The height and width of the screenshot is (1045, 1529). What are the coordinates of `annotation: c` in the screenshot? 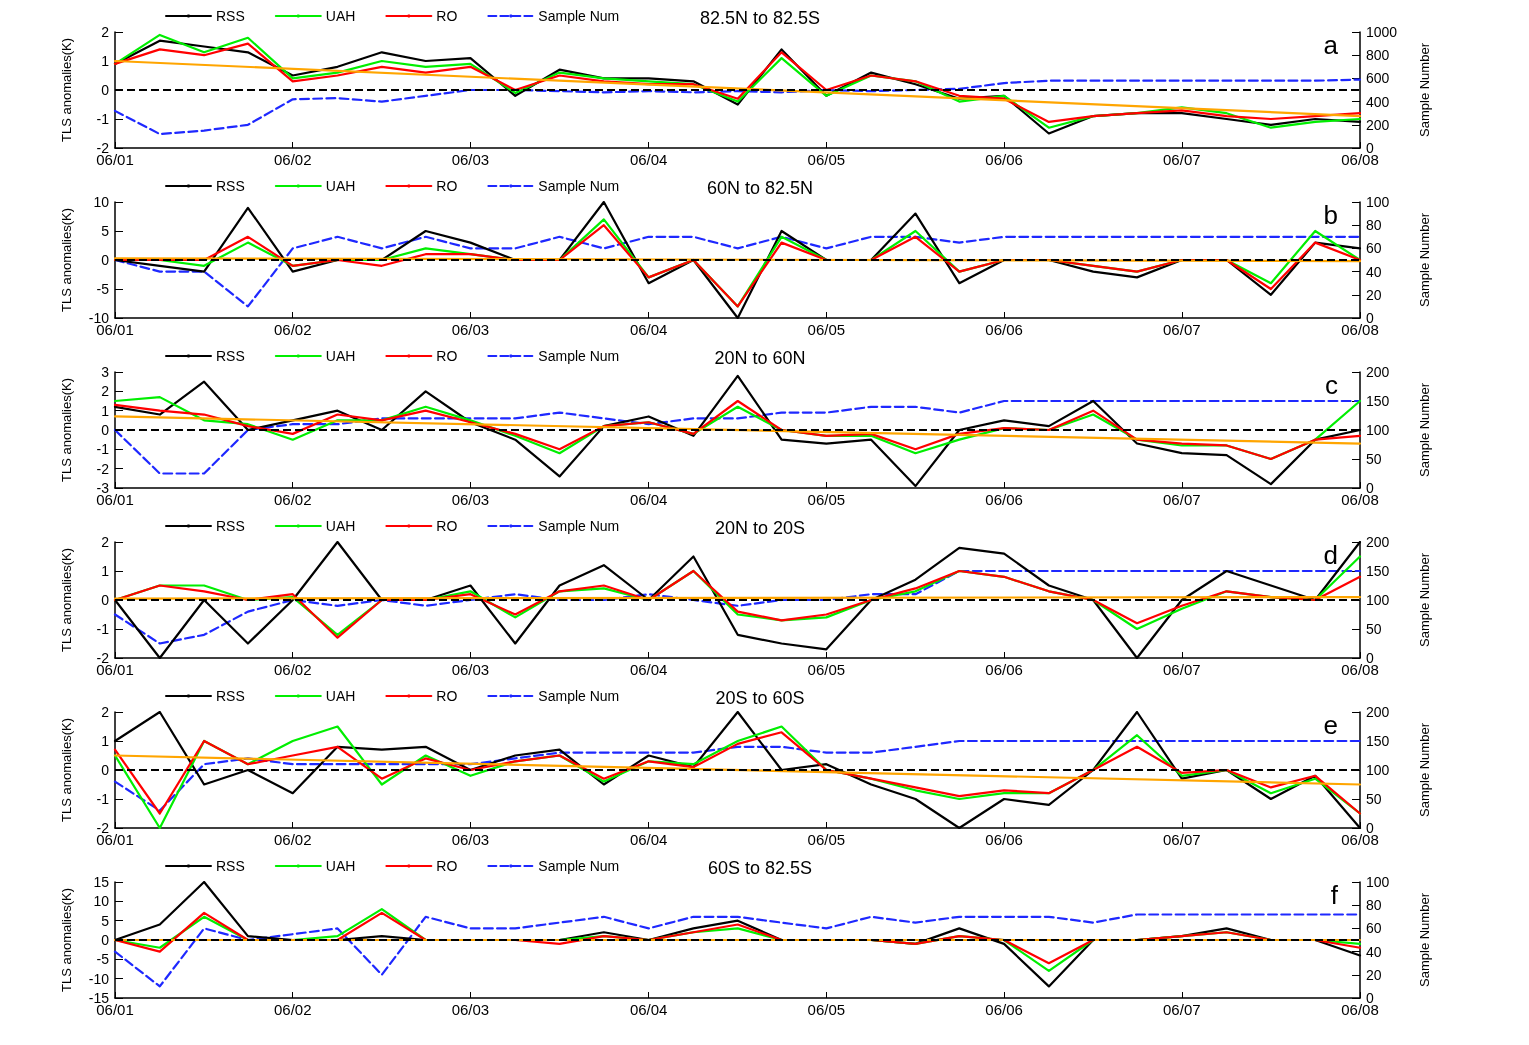 It's located at (1331, 385).